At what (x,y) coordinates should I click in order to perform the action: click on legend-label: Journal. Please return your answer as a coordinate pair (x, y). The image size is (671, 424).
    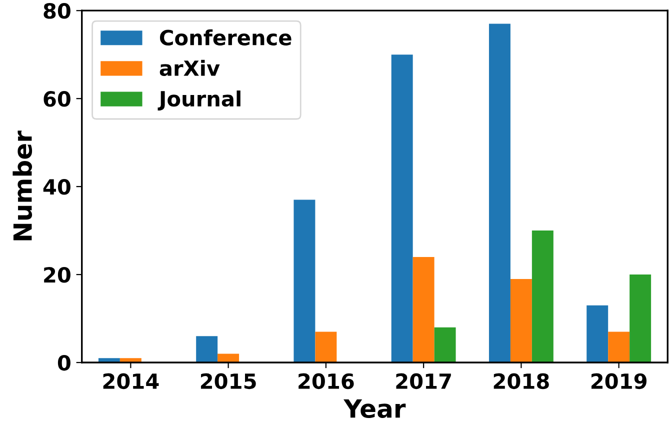
    Looking at the image, I should click on (199, 100).